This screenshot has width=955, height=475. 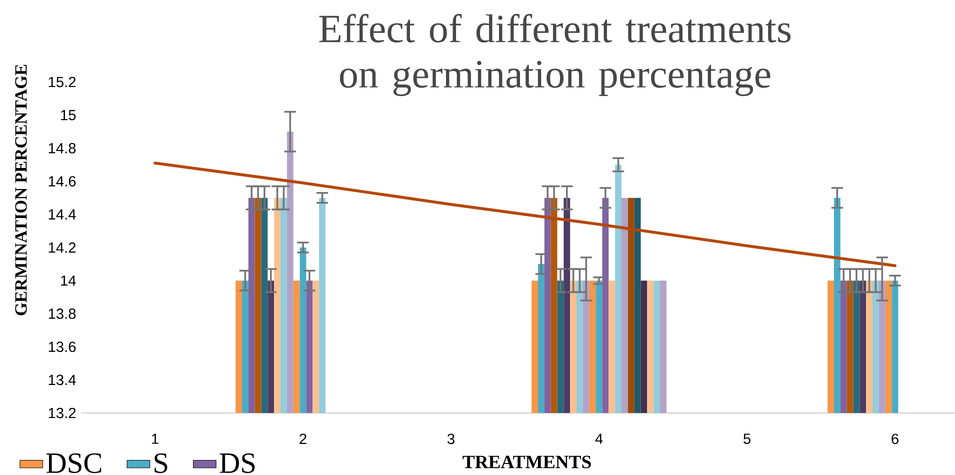 What do you see at coordinates (895, 439) in the screenshot?
I see `x-tick-label: 6` at bounding box center [895, 439].